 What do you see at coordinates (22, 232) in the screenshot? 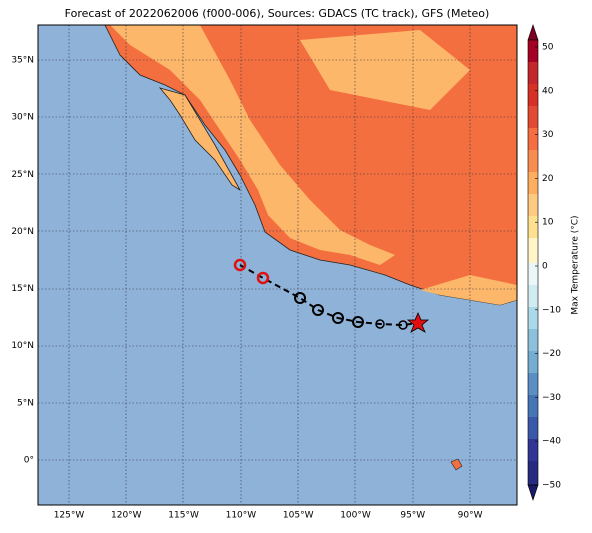
I see `lat-label: 20°N` at bounding box center [22, 232].